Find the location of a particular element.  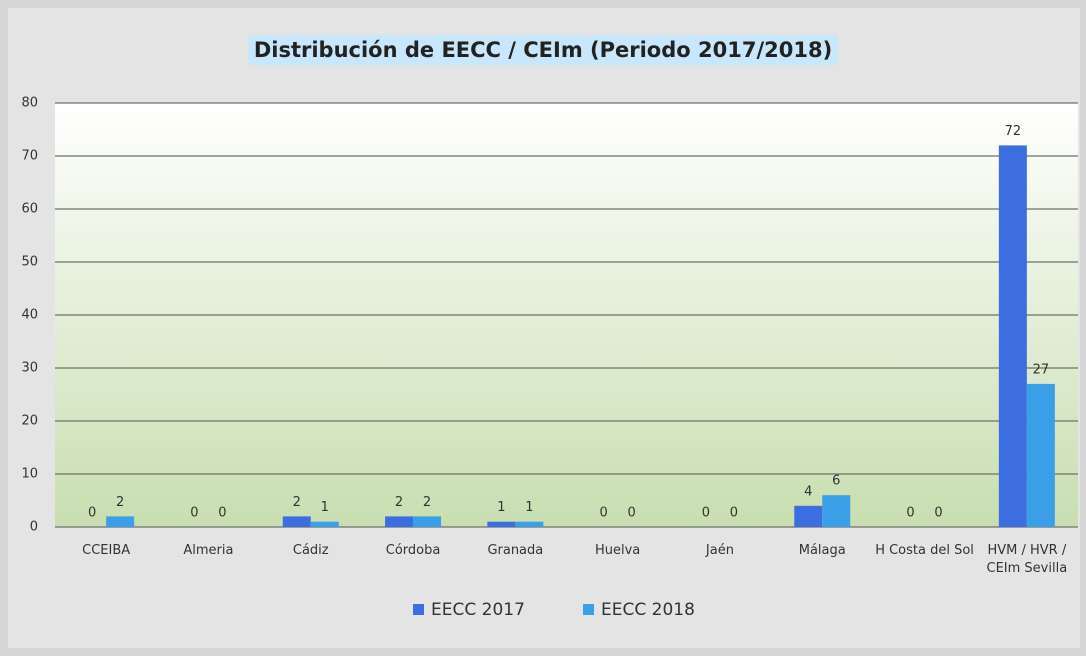

y-tick-label: 0 is located at coordinates (34, 527).